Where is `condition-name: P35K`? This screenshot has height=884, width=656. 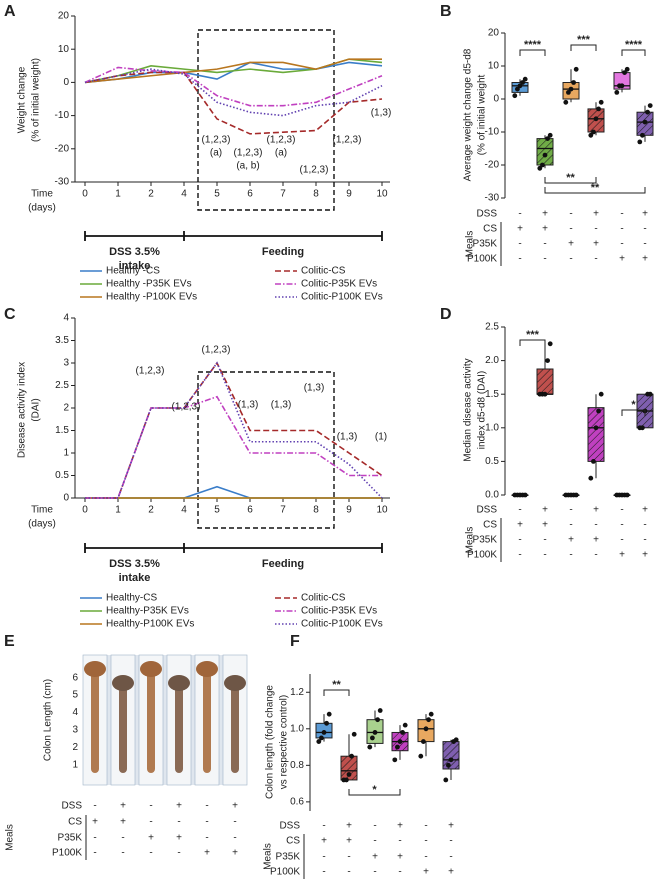 condition-name: P35K is located at coordinates (485, 540).